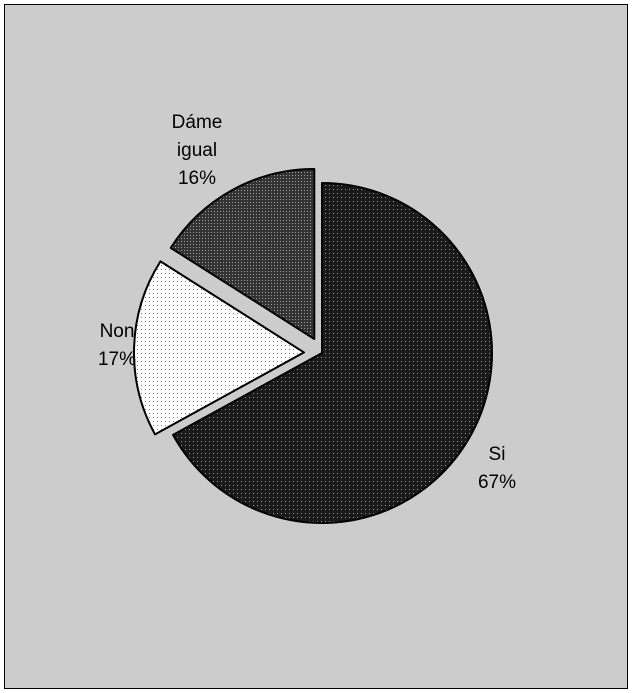  I want to click on pie-label-line: 16%, so click(197, 178).